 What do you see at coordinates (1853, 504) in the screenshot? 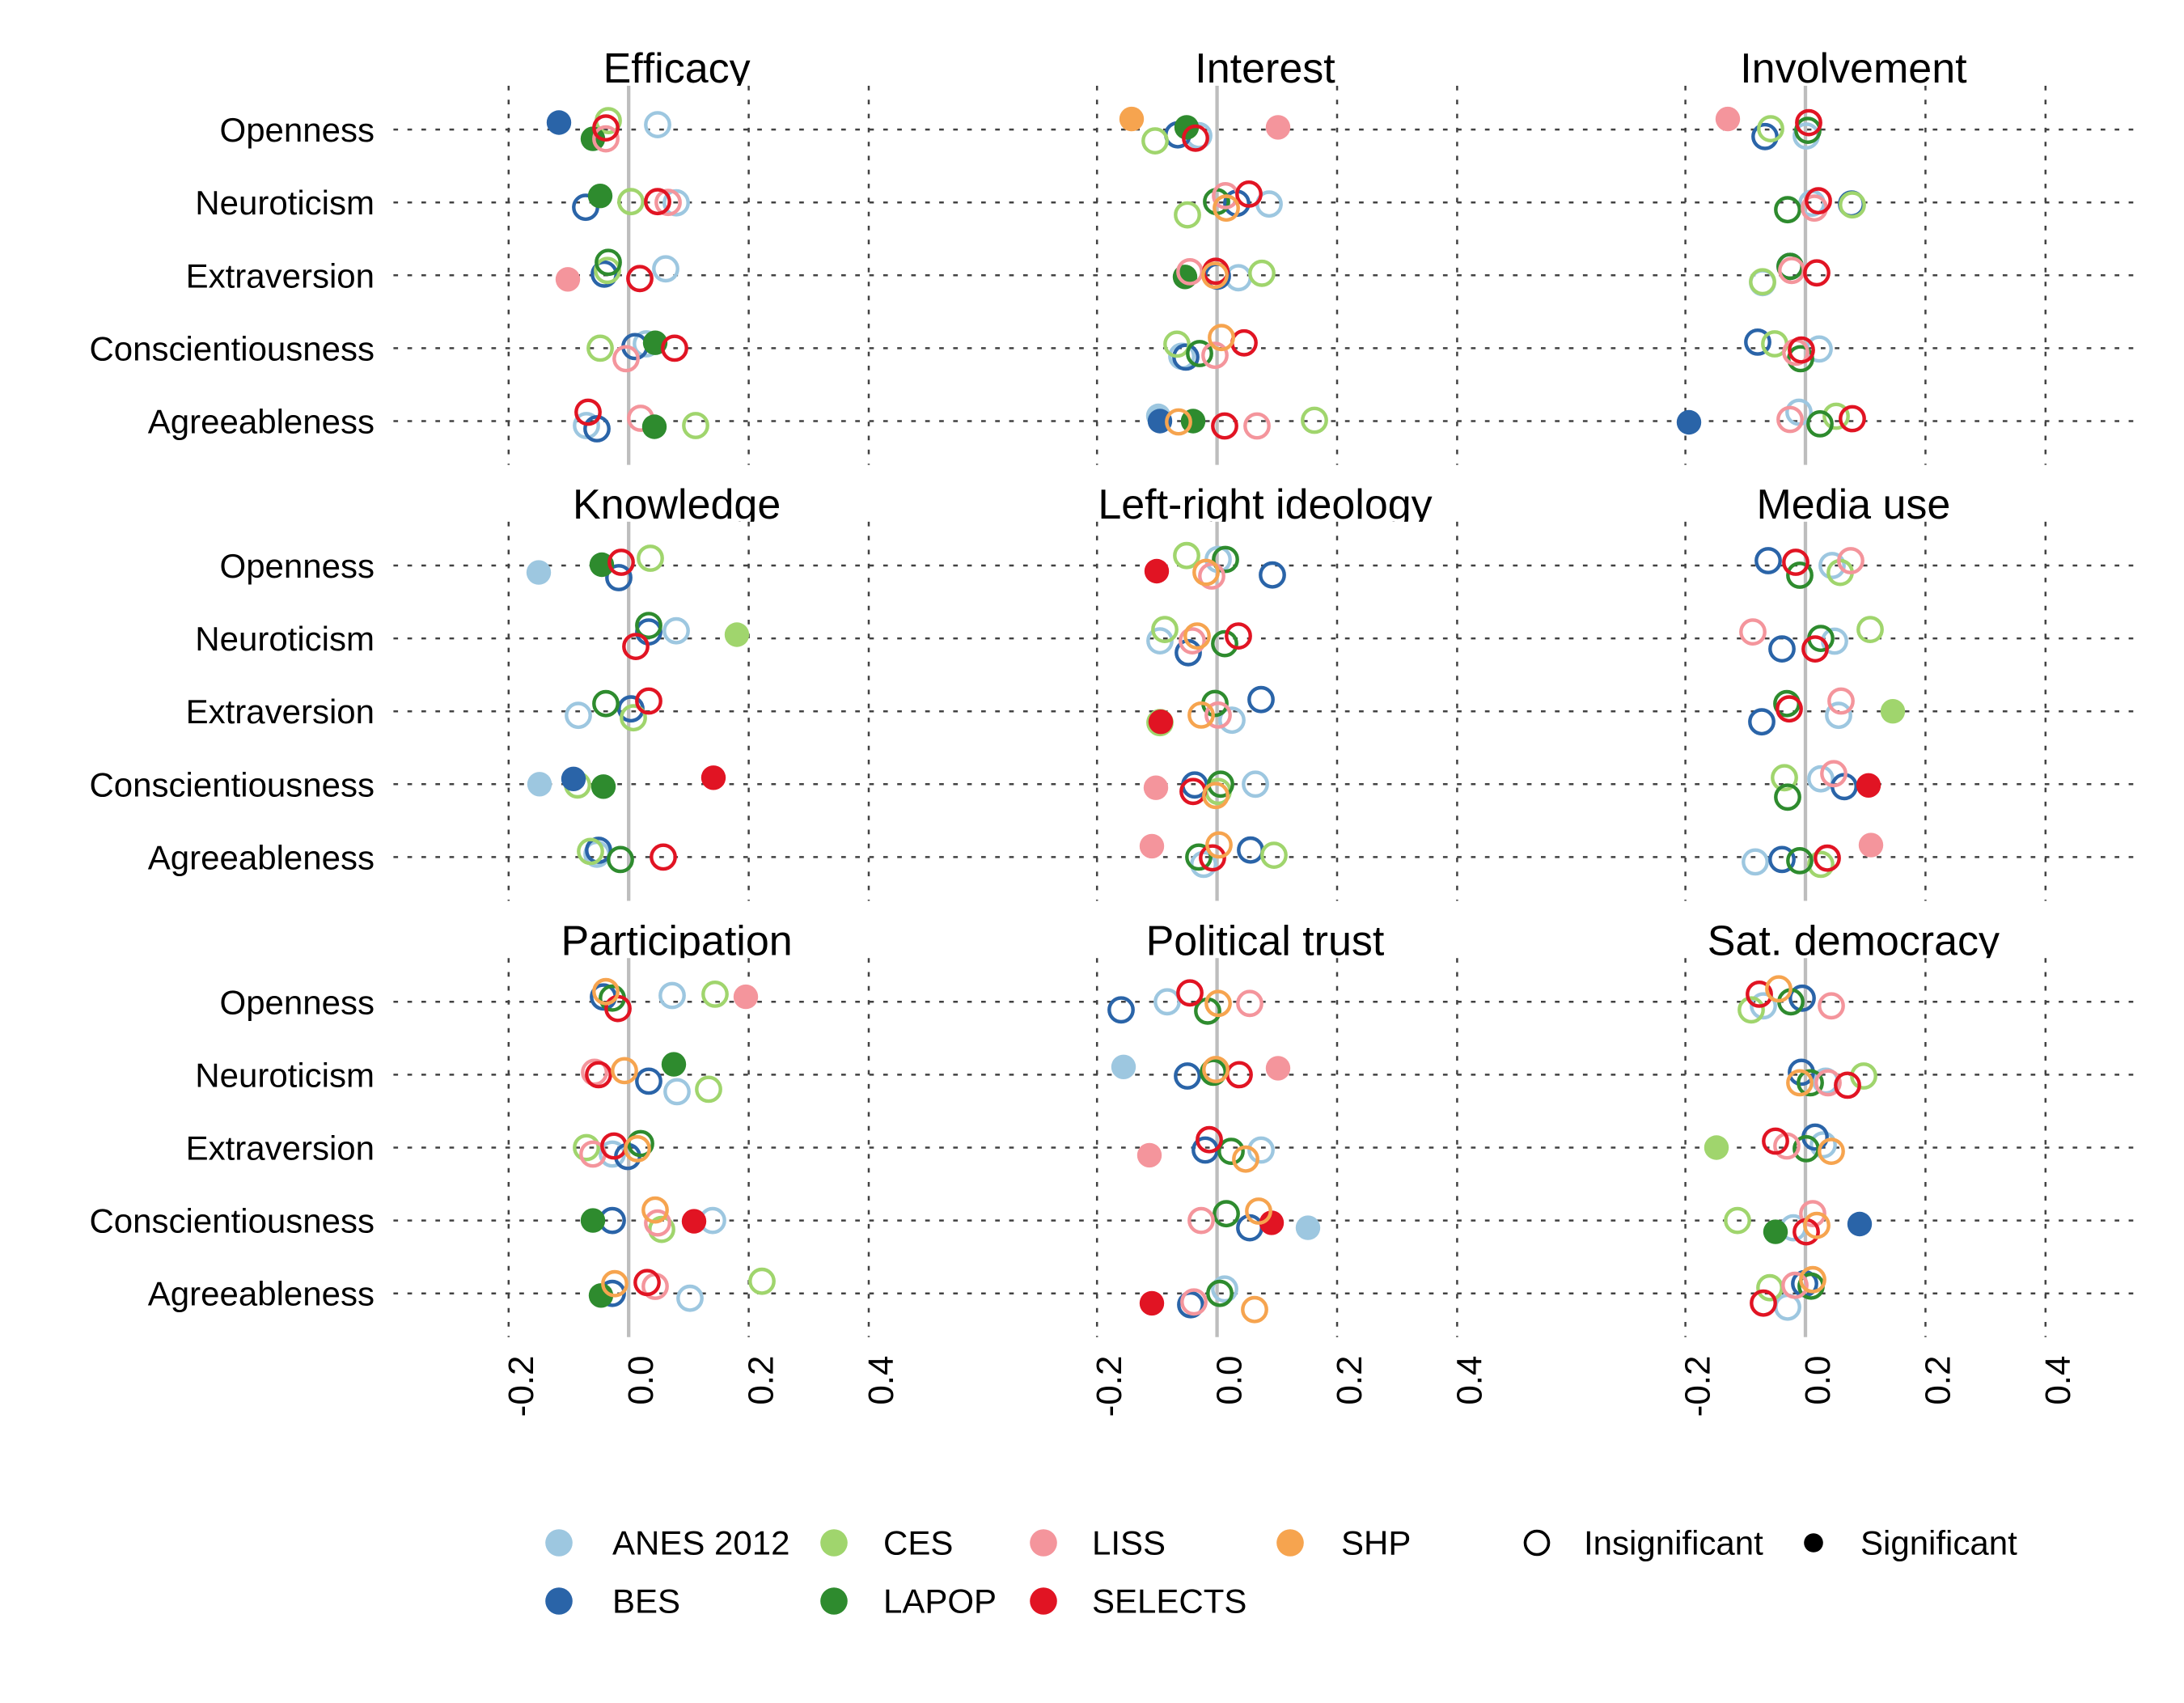
I see `svg-text: Media use` at bounding box center [1853, 504].